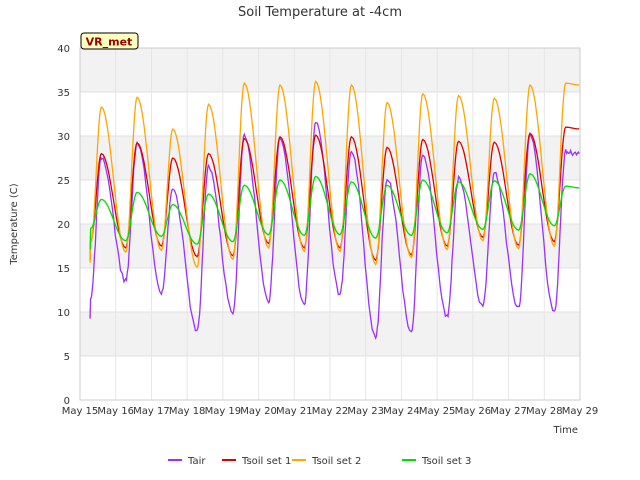 Image resolution: width=640 pixels, height=480 pixels. What do you see at coordinates (63, 181) in the screenshot?
I see `y-tick-label: 25` at bounding box center [63, 181].